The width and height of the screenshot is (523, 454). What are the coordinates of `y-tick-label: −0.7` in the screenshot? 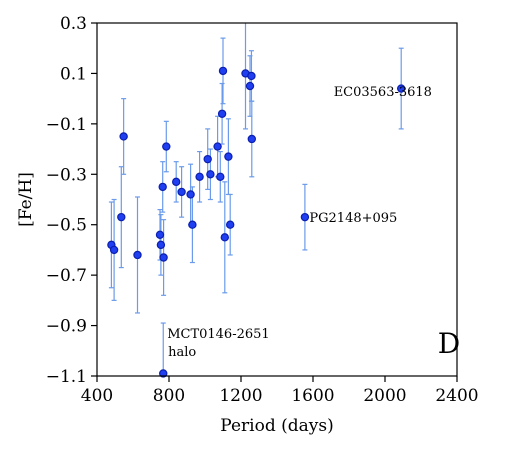 It's located at (66, 276).